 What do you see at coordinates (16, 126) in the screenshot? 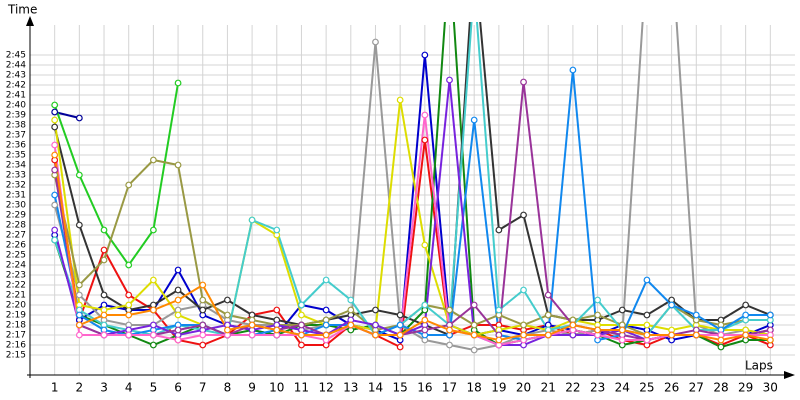
I see `y-tick-label: 2:38` at bounding box center [16, 126].